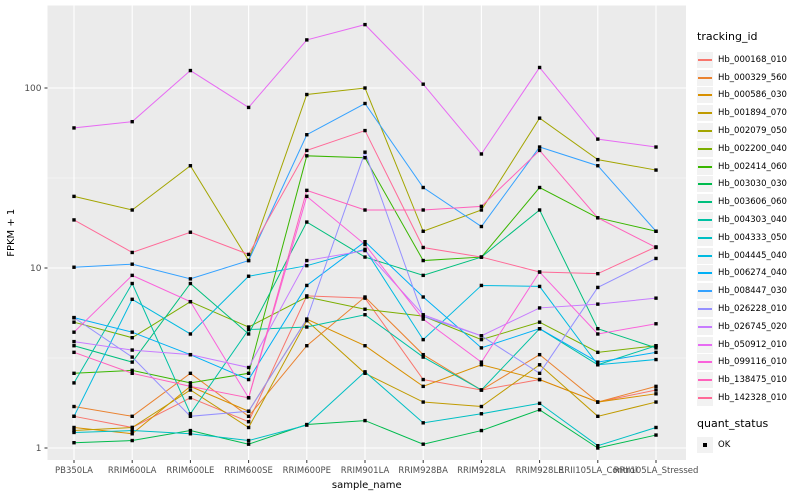  What do you see at coordinates (367, 485) in the screenshot?
I see `x-axis-title: sample_name` at bounding box center [367, 485].